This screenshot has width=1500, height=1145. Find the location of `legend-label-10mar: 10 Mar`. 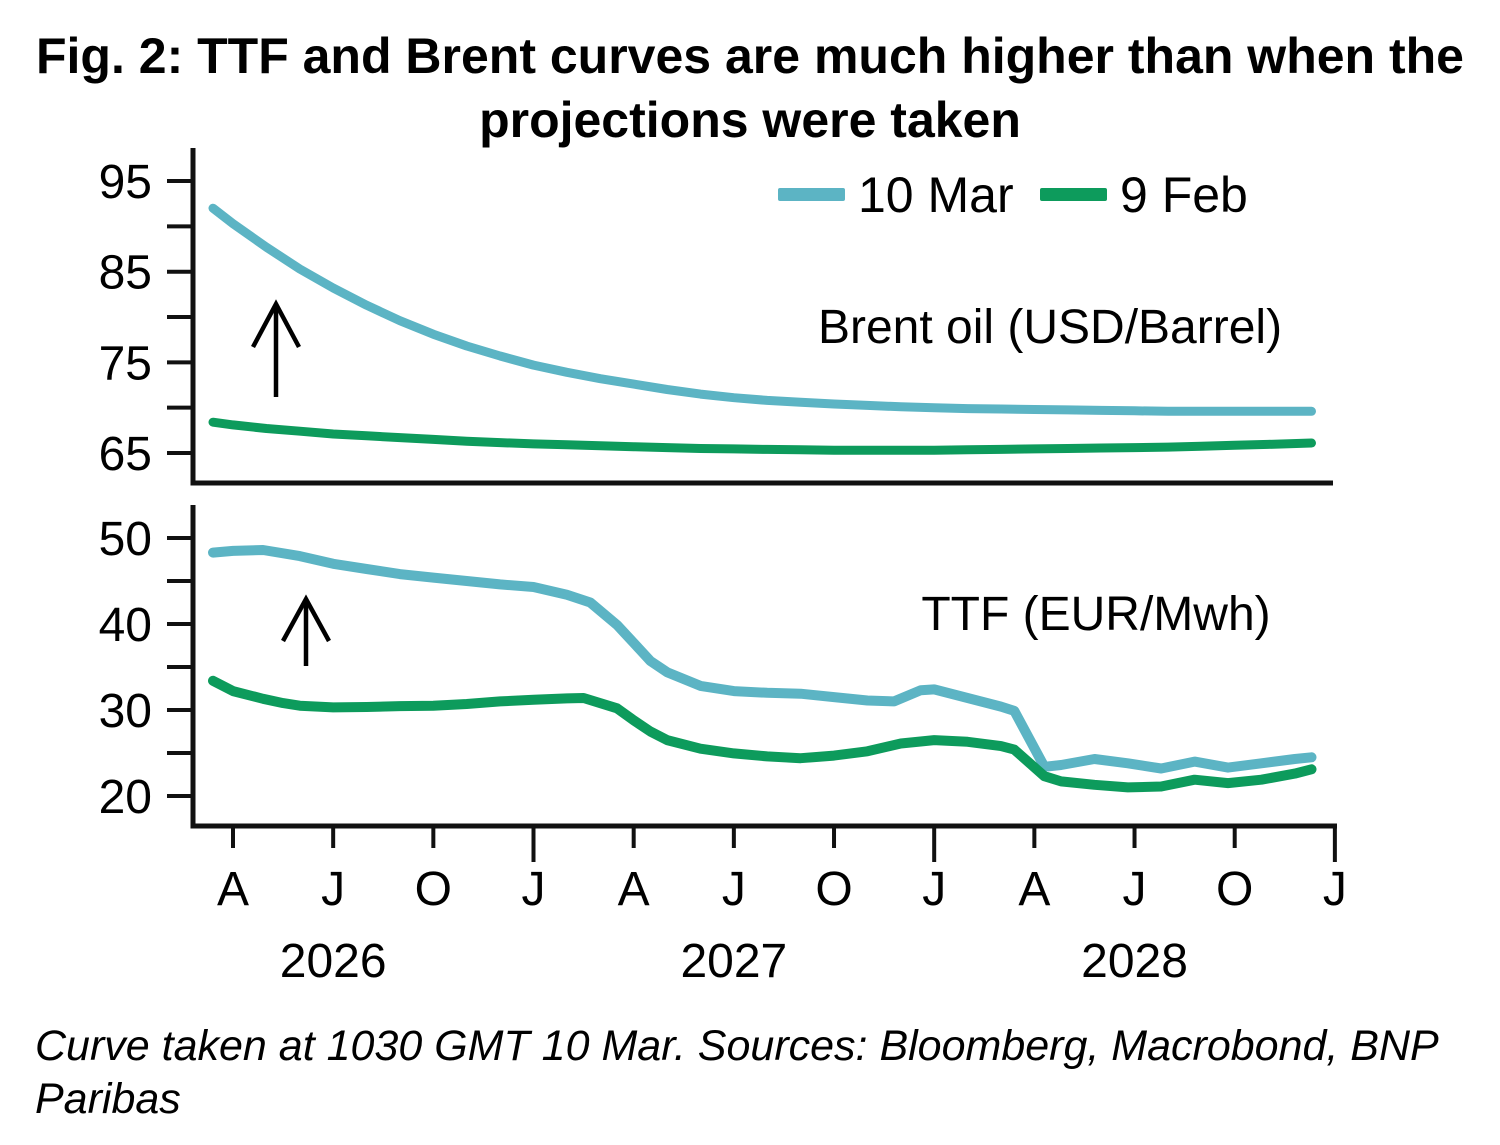

legend-label-10mar: 10 Mar is located at coordinates (936, 195).